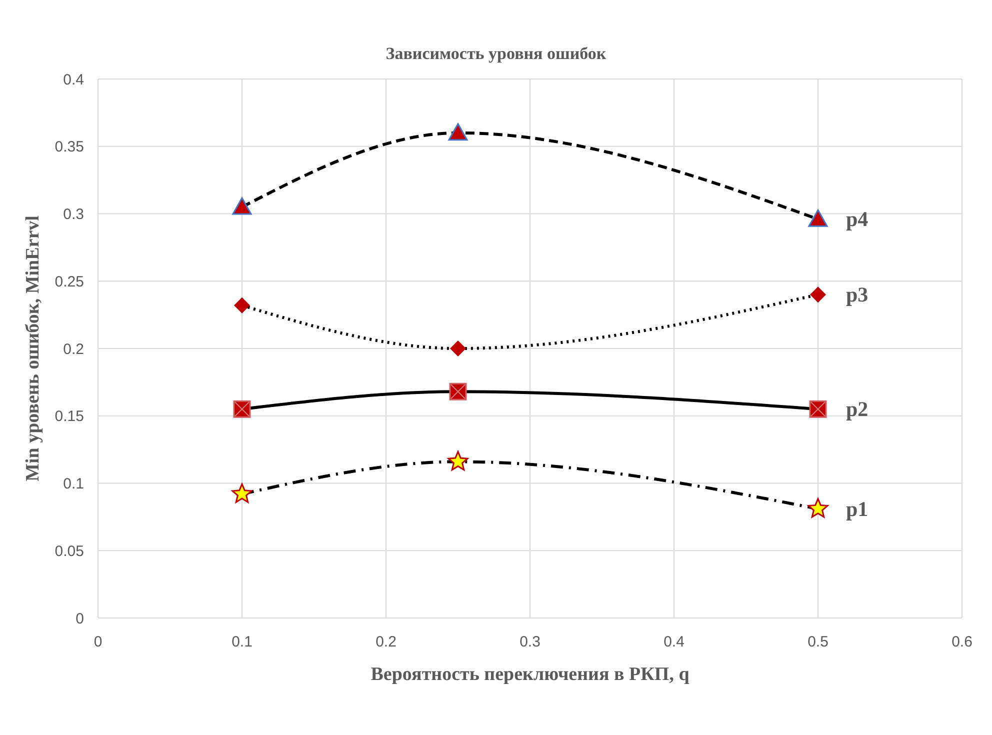 The image size is (992, 735). What do you see at coordinates (818, 642) in the screenshot?
I see `x-tick-label: 0.5` at bounding box center [818, 642].